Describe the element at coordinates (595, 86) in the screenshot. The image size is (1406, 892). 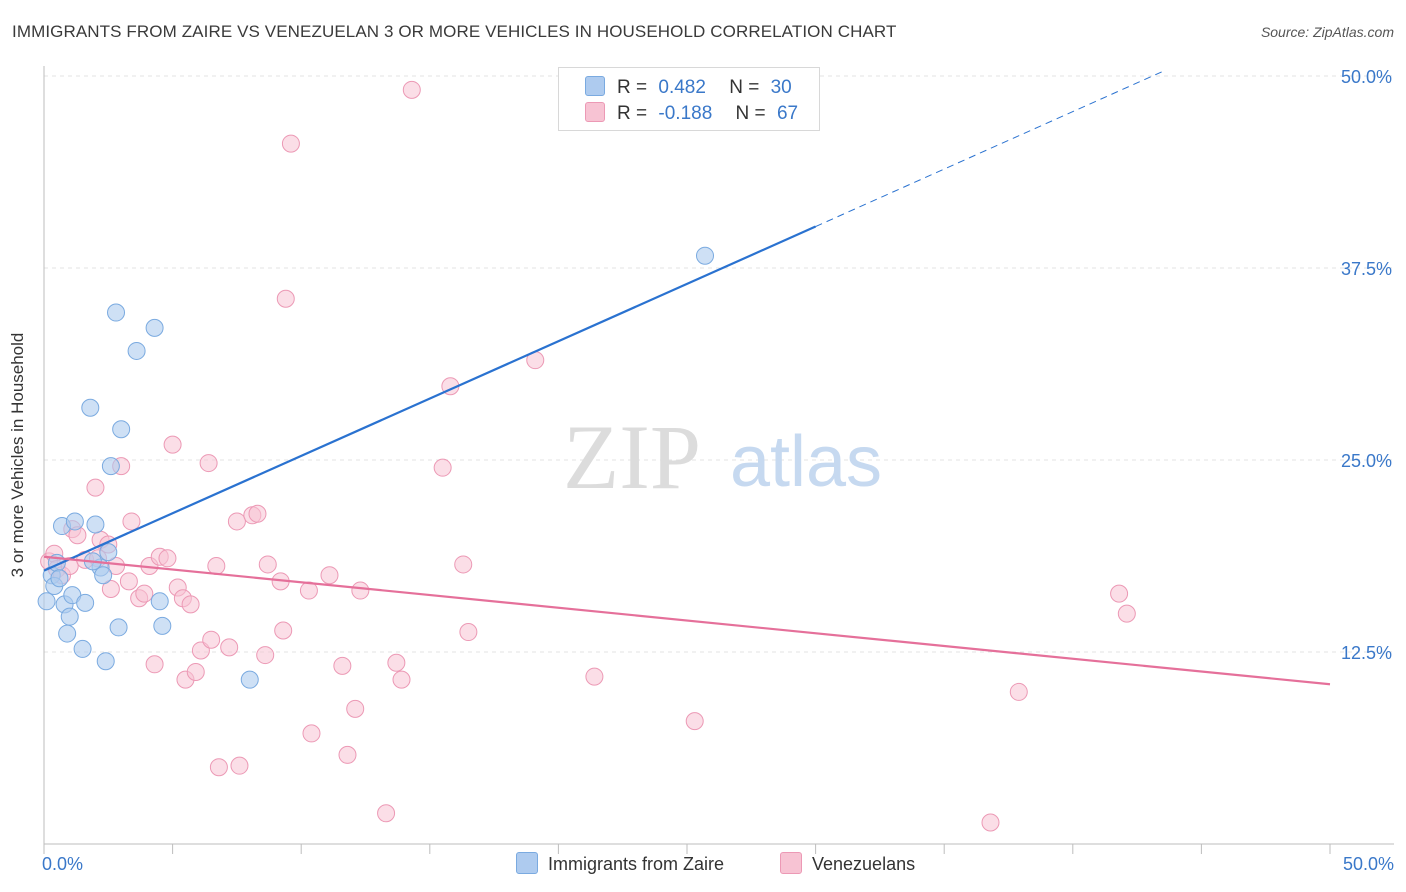
I see `zaire-swatch` at that location.